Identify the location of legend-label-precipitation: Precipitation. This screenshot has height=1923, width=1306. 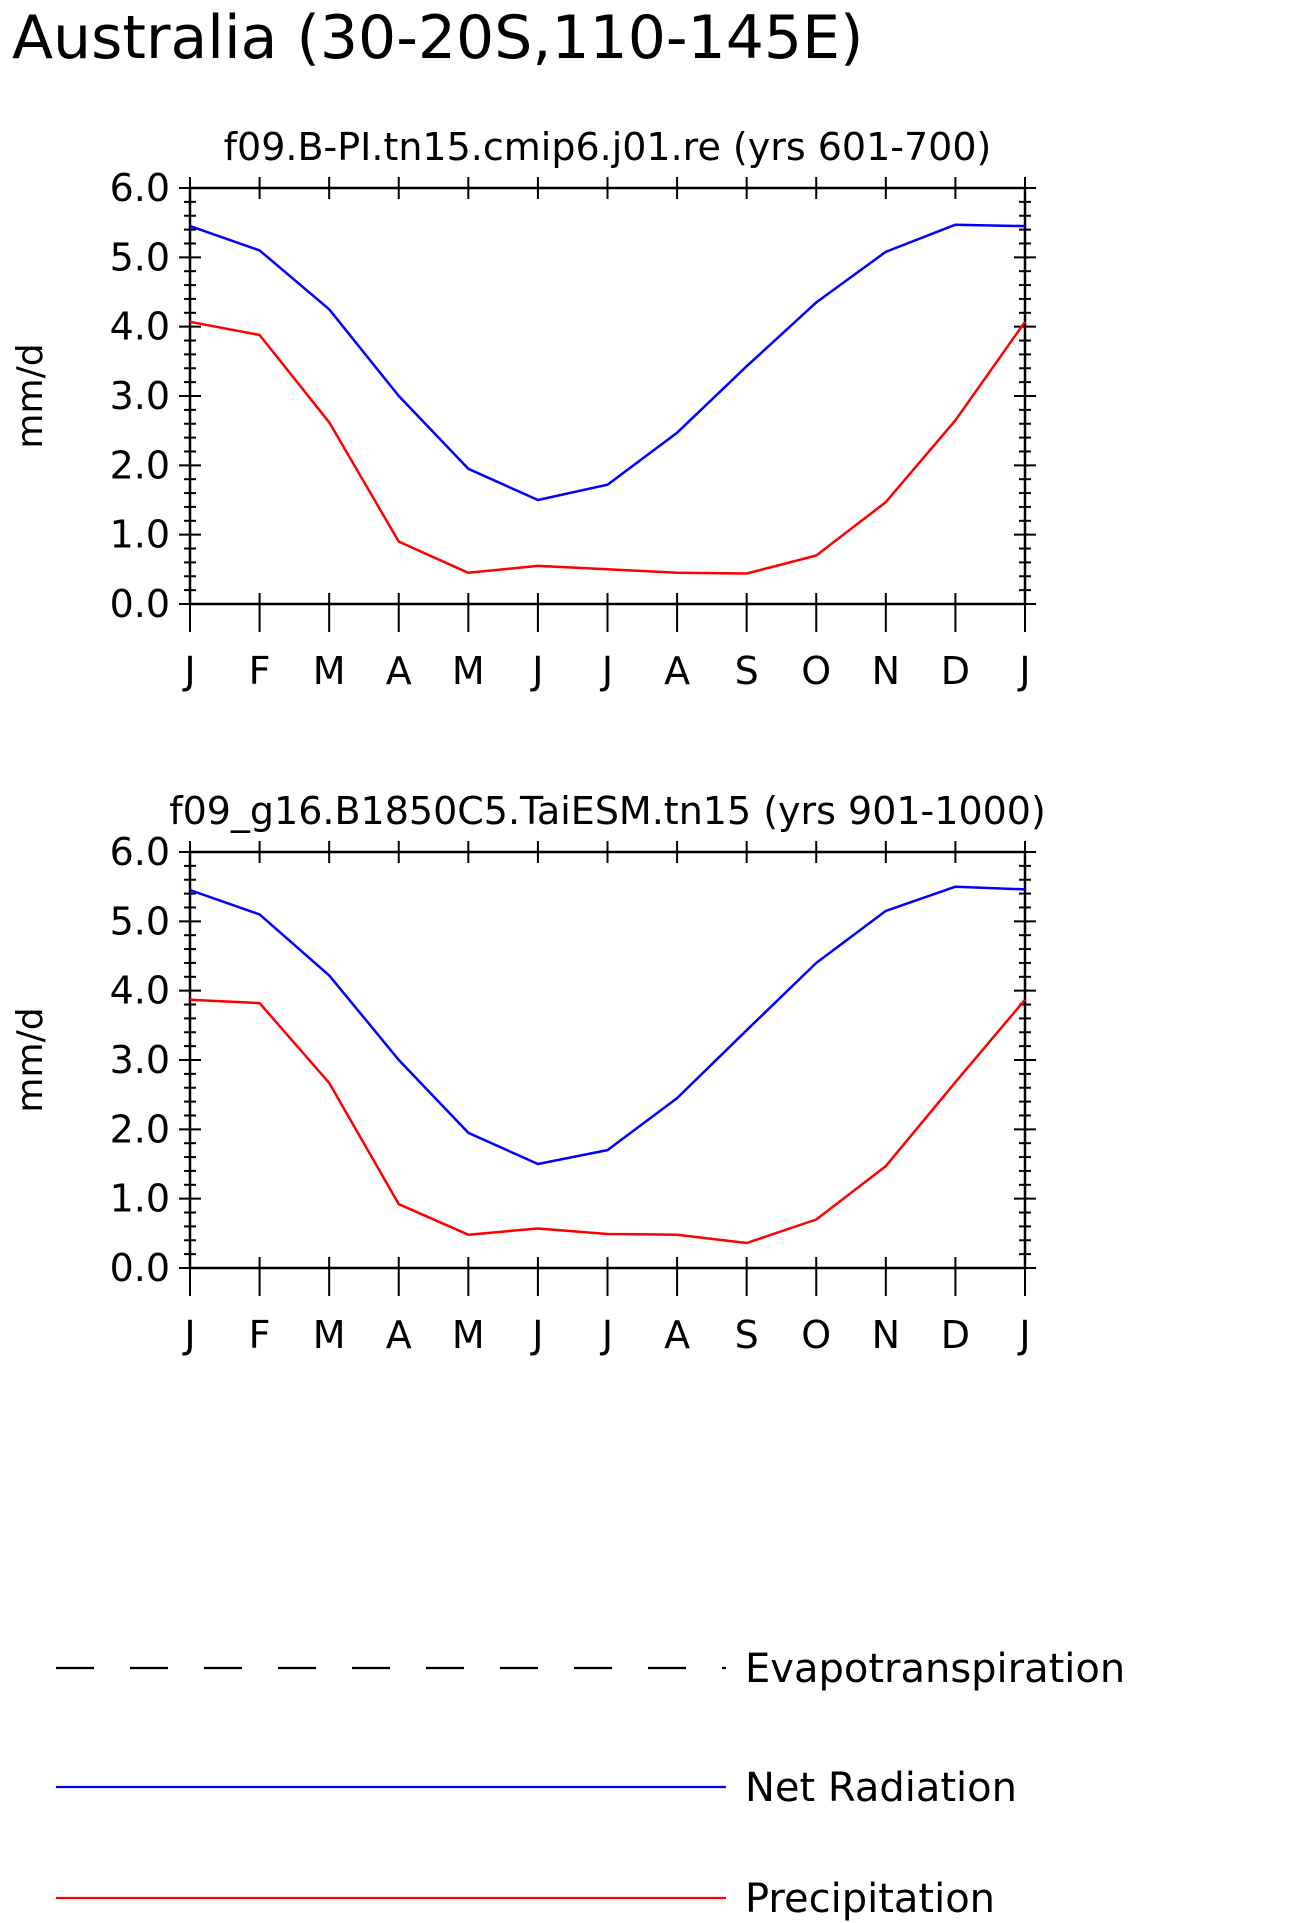
(870, 1899).